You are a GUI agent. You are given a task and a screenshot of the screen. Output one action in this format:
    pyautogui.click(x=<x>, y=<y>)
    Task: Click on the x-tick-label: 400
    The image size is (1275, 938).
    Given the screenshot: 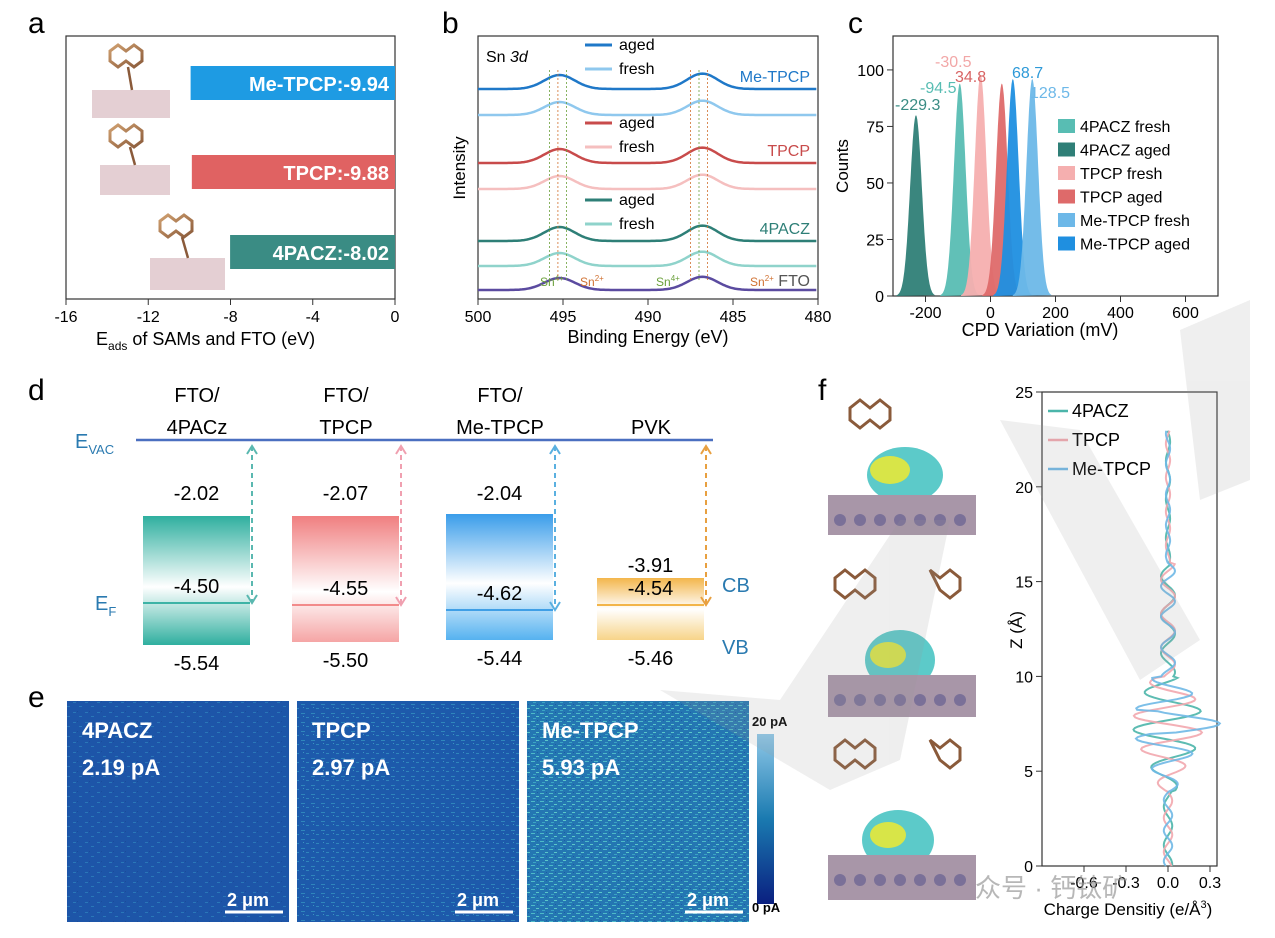 What is the action you would take?
    pyautogui.click(x=1120, y=313)
    